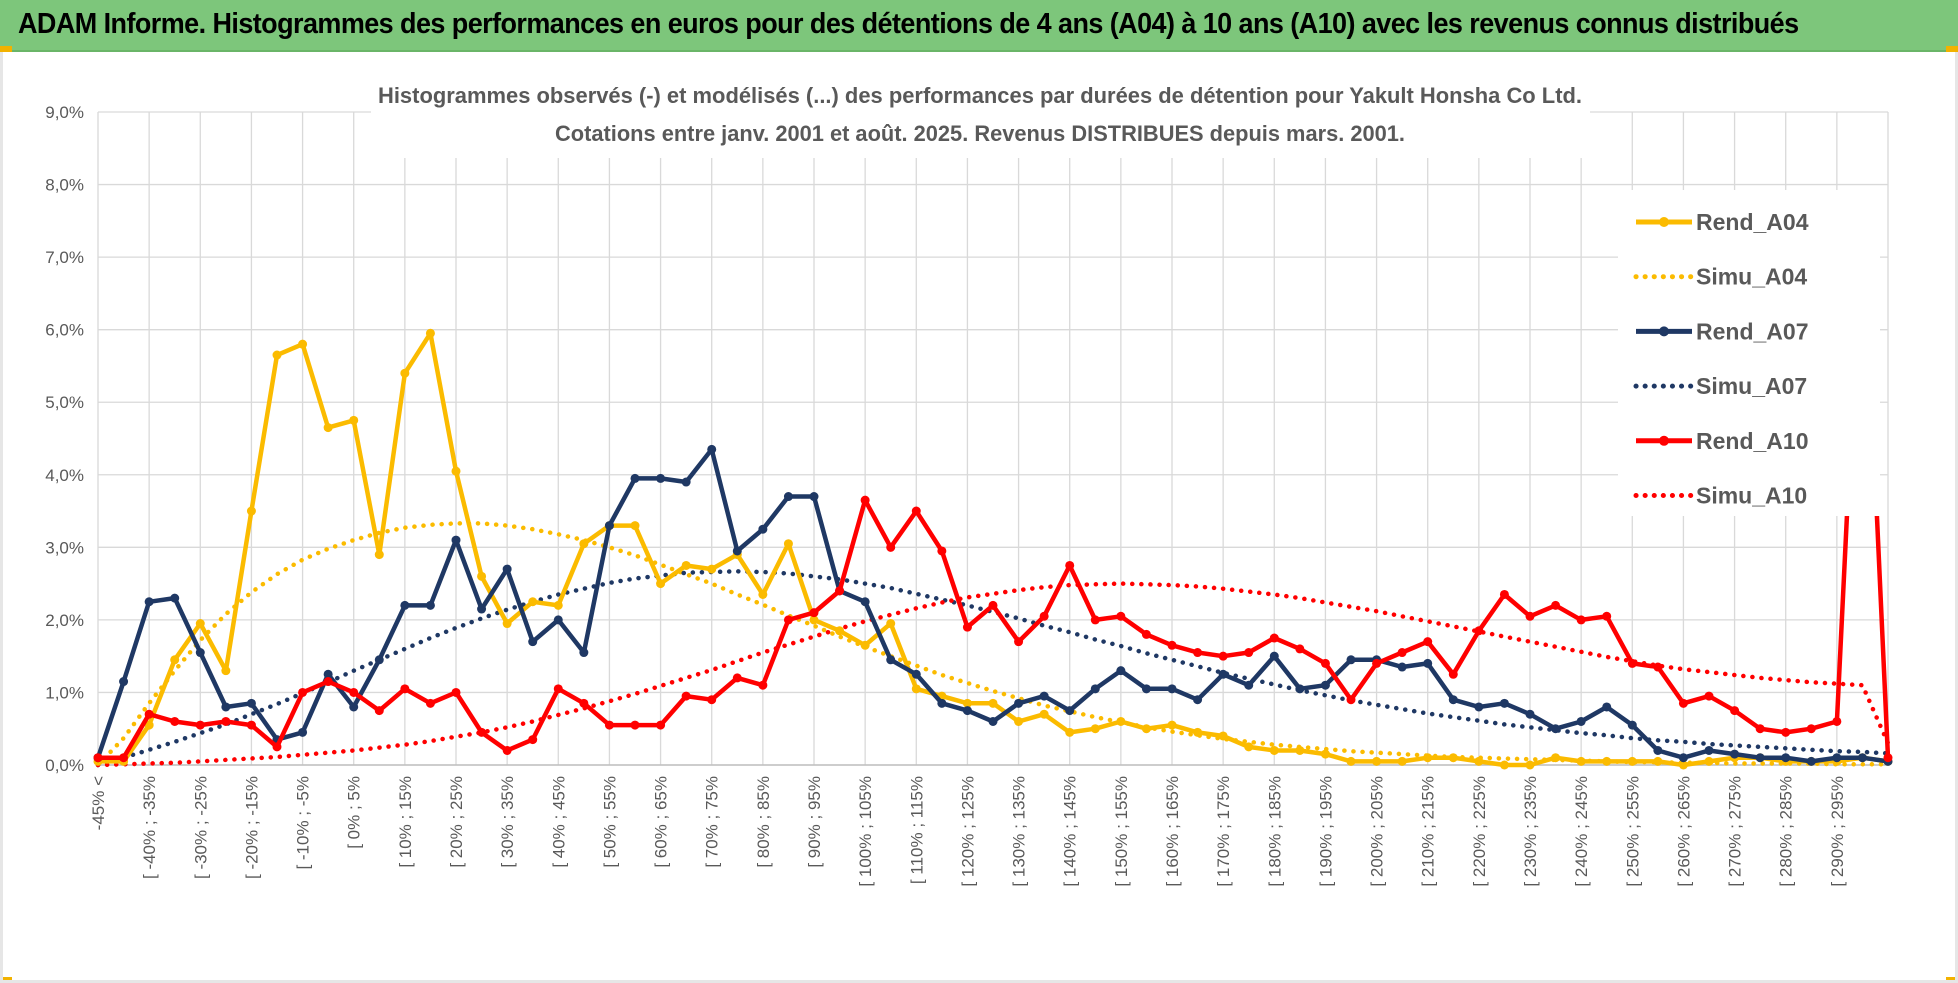 The height and width of the screenshot is (983, 1958). What do you see at coordinates (1070, 831) in the screenshot?
I see `x-tick-label: [ 140% ; 145%` at bounding box center [1070, 831].